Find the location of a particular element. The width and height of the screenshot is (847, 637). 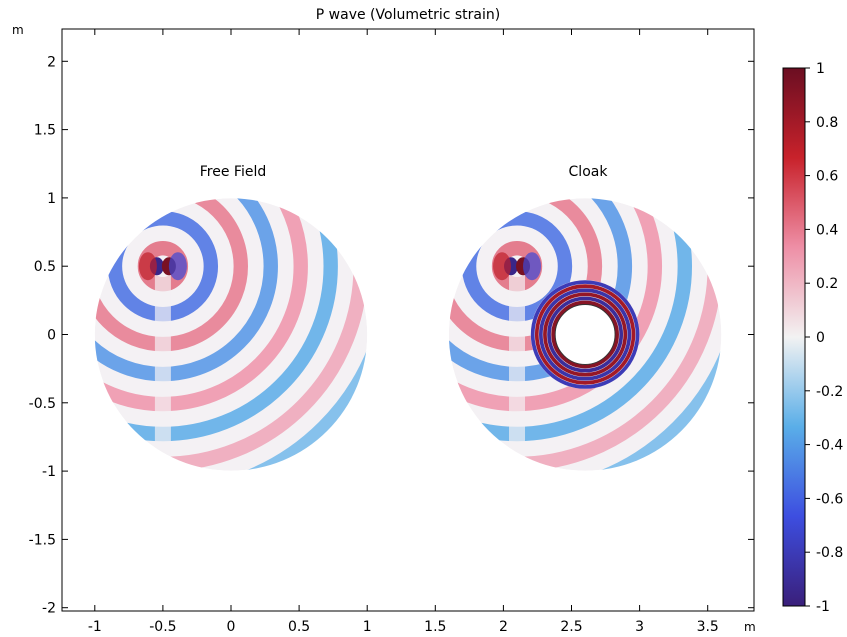

chart-title: P wave (Volumetric strain) is located at coordinates (408, 15).